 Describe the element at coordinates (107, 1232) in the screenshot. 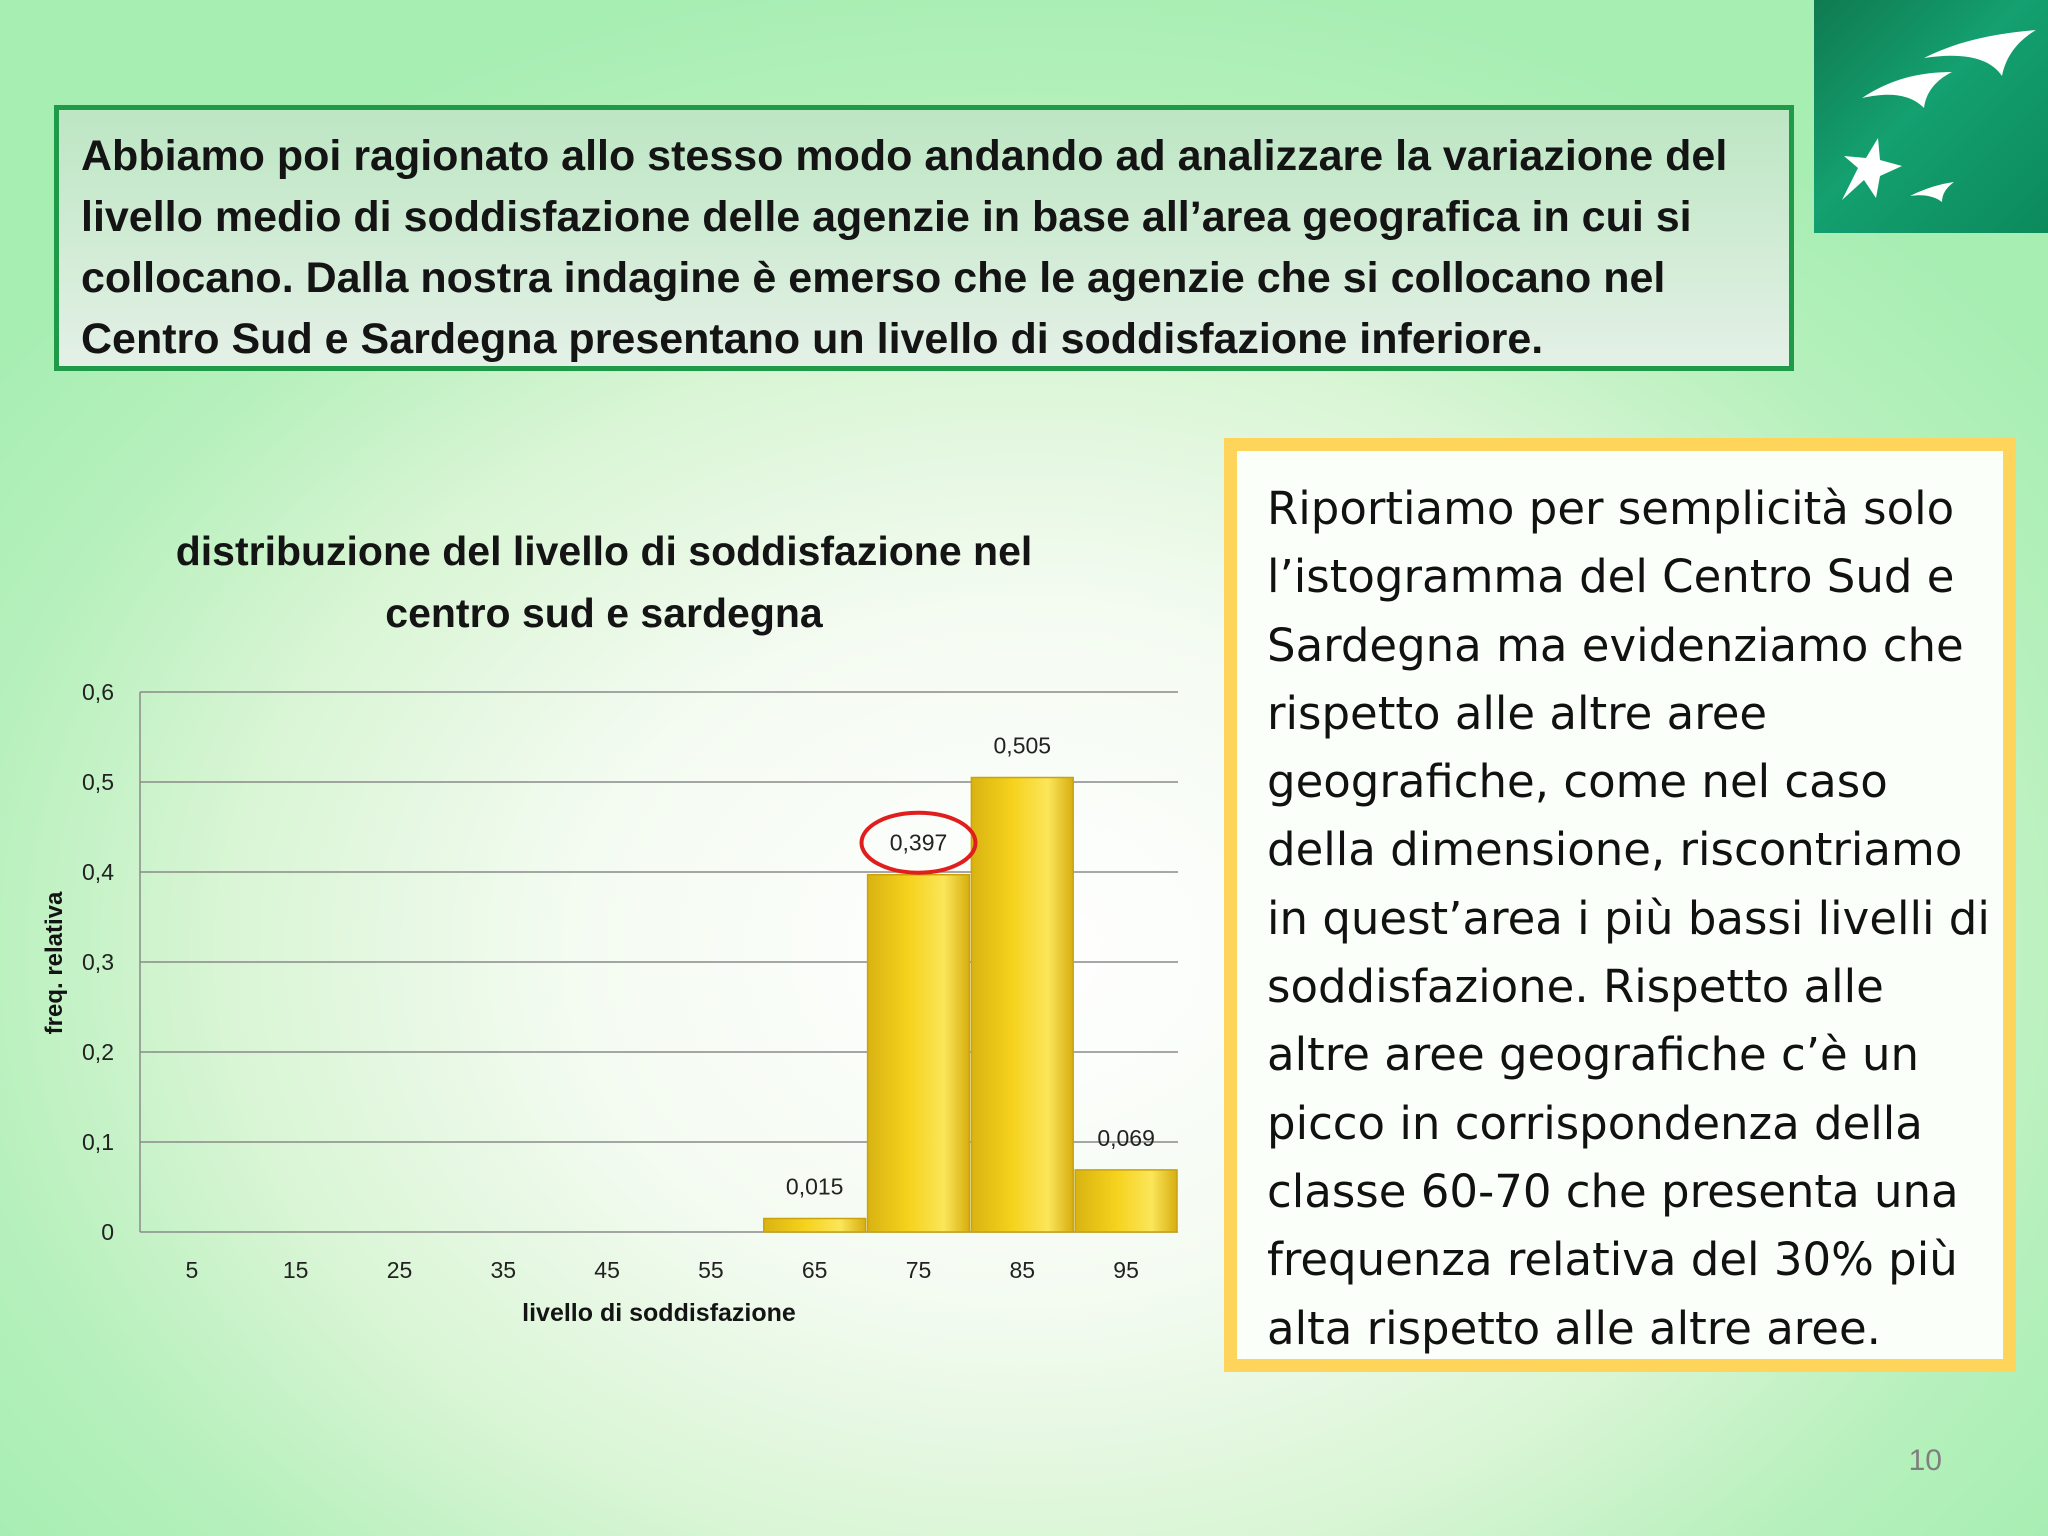

I see `y-tick-label: 0` at that location.